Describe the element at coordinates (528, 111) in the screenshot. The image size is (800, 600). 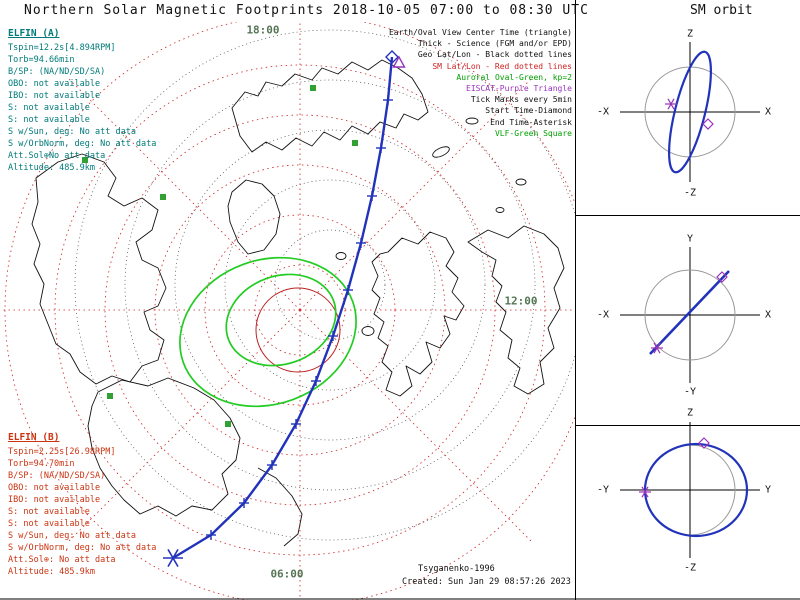
I see `legend-line: Start Time-Diamond` at that location.